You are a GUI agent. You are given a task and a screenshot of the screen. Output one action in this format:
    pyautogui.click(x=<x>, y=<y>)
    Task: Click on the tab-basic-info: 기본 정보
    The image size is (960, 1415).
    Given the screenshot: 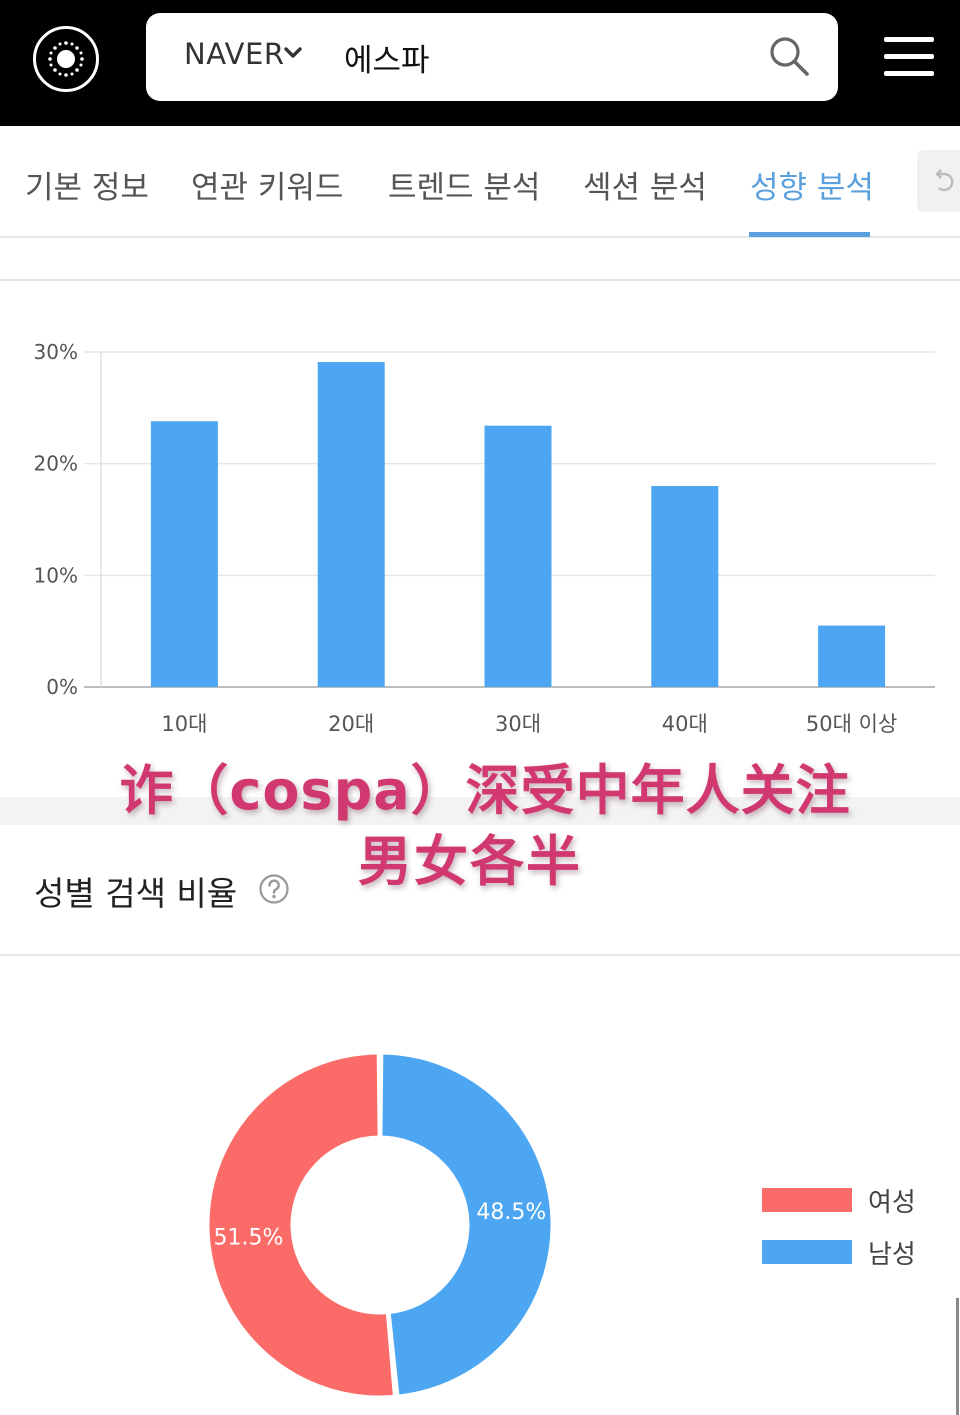 What is the action you would take?
    pyautogui.click(x=87, y=188)
    